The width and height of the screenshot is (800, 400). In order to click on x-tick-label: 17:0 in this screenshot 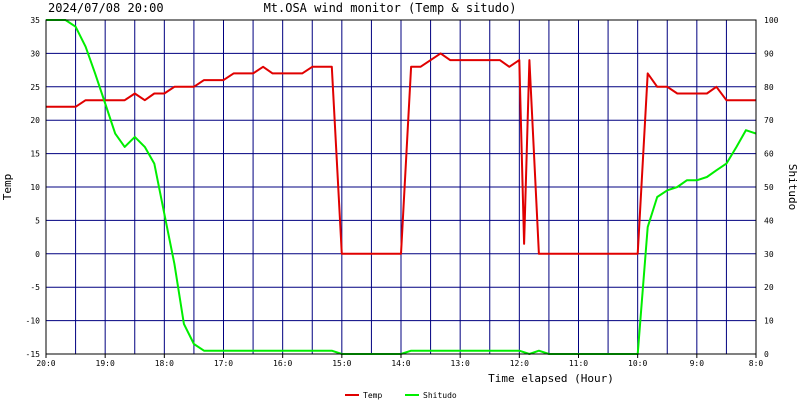, I will do `click(223, 363)`.